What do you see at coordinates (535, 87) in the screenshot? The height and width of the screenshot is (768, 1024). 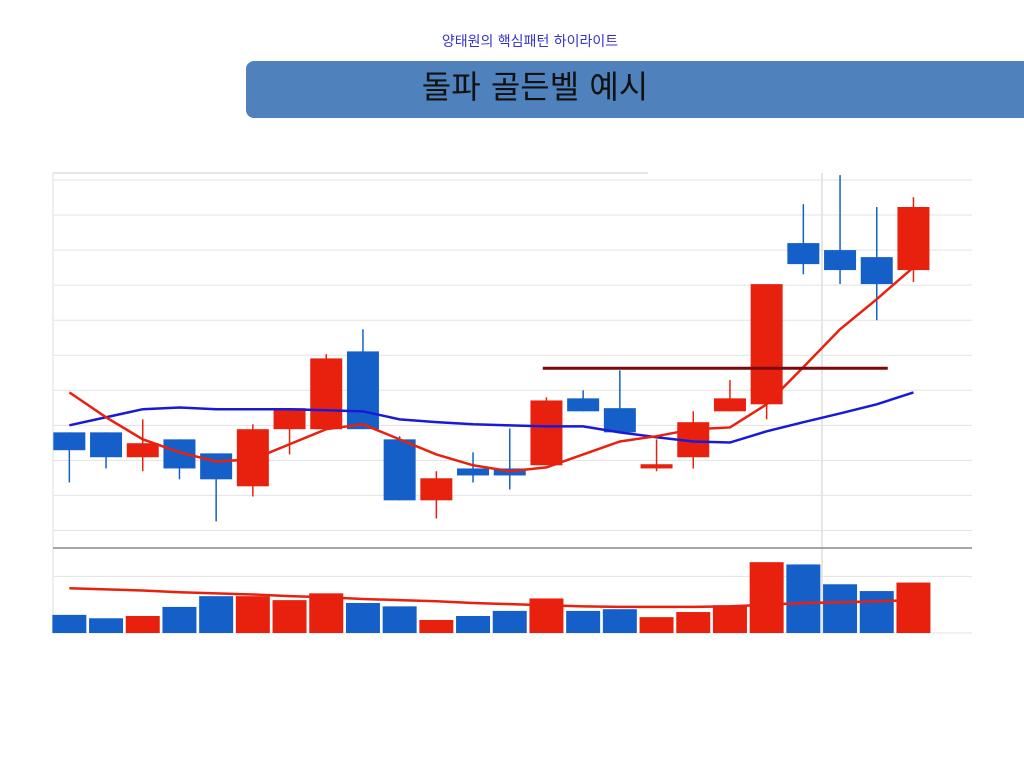 I see `title: 돌파 골든벨 예시` at bounding box center [535, 87].